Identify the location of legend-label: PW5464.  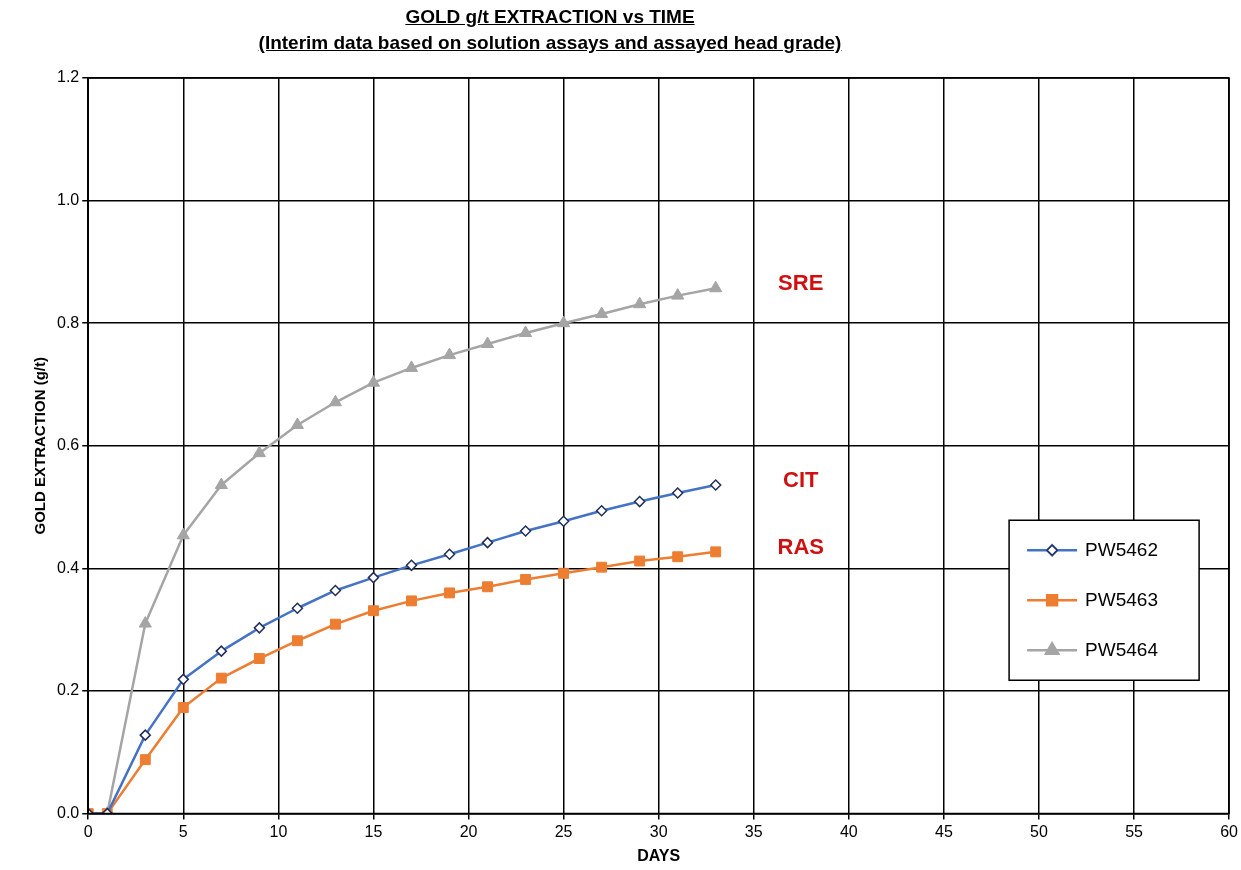
(1122, 649).